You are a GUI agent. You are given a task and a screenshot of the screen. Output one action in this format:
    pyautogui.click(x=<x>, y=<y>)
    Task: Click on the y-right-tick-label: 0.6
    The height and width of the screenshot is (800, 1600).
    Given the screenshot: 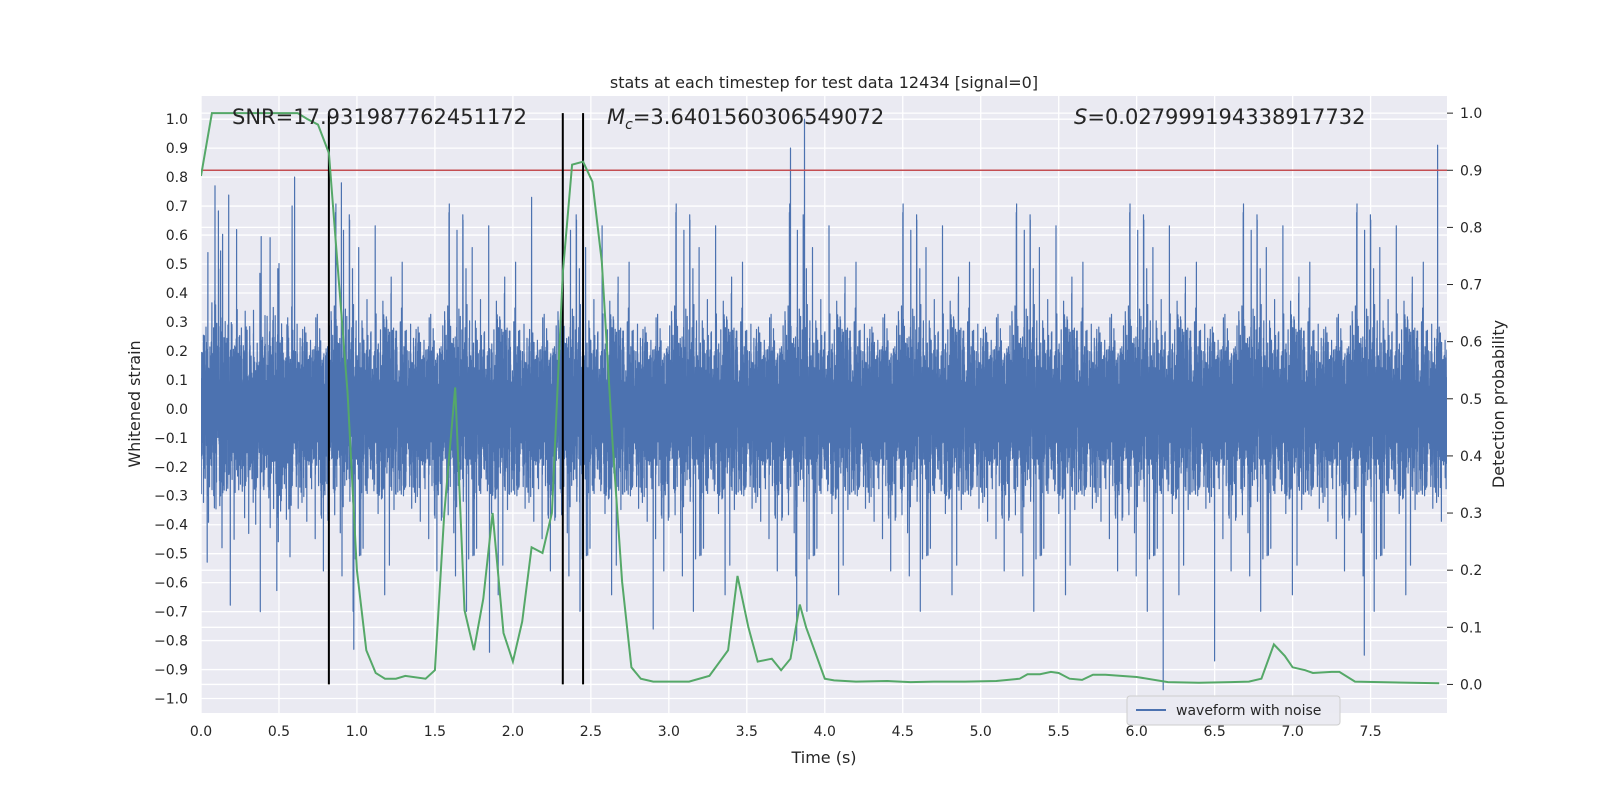 What is the action you would take?
    pyautogui.click(x=1471, y=343)
    